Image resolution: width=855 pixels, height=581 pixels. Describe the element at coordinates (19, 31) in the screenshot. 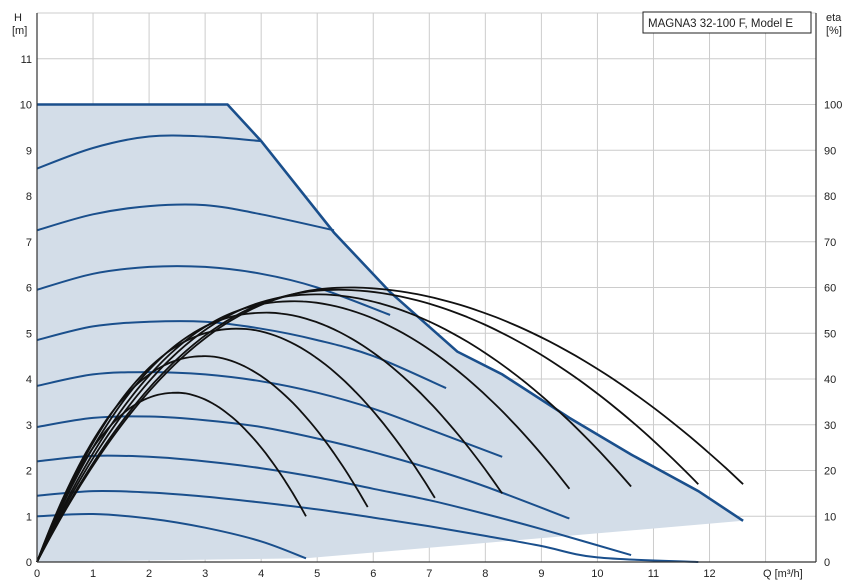

I see `left-axis-unit: [m]` at that location.